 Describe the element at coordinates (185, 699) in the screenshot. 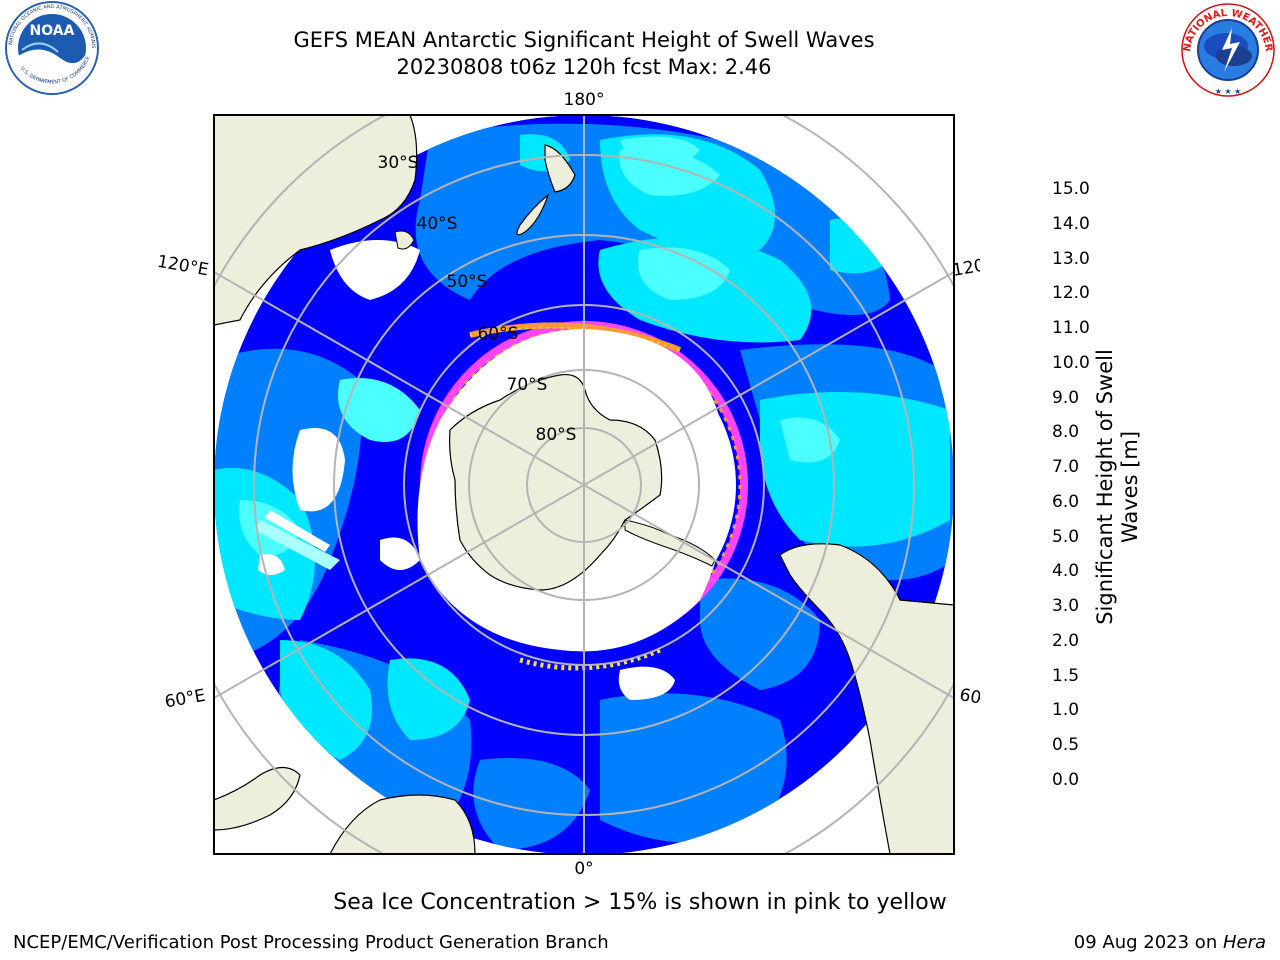

I see `lon-label-60e: 60°E` at that location.